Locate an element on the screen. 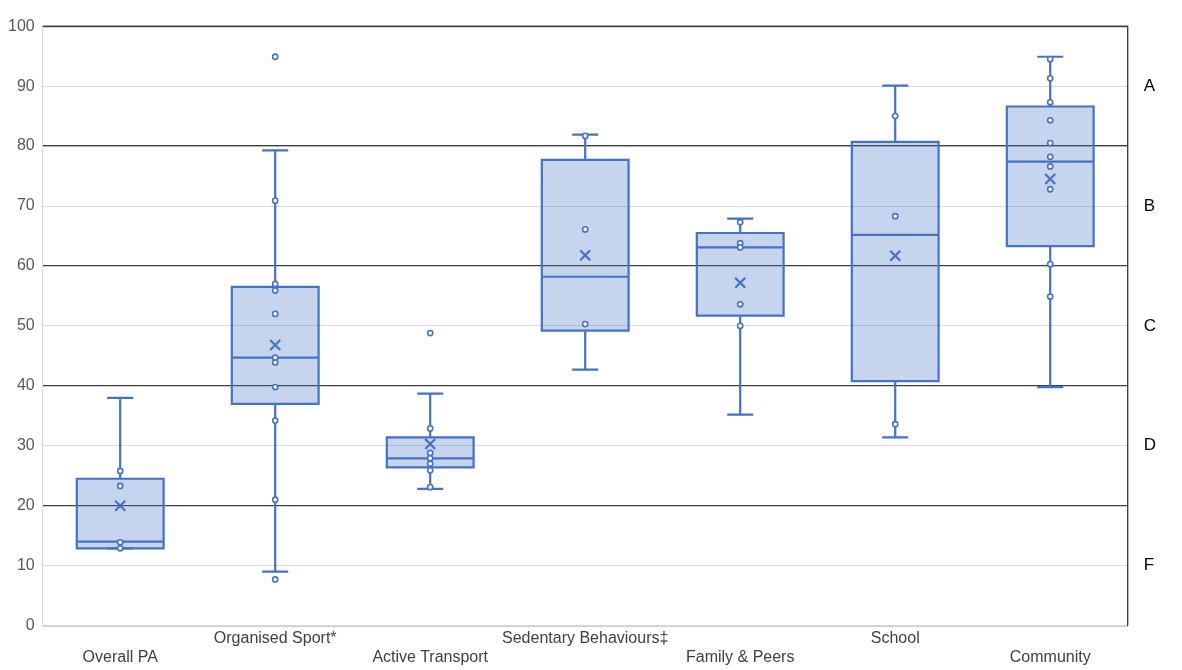 The width and height of the screenshot is (1182, 670). y-tick-label: 80 is located at coordinates (25, 145).